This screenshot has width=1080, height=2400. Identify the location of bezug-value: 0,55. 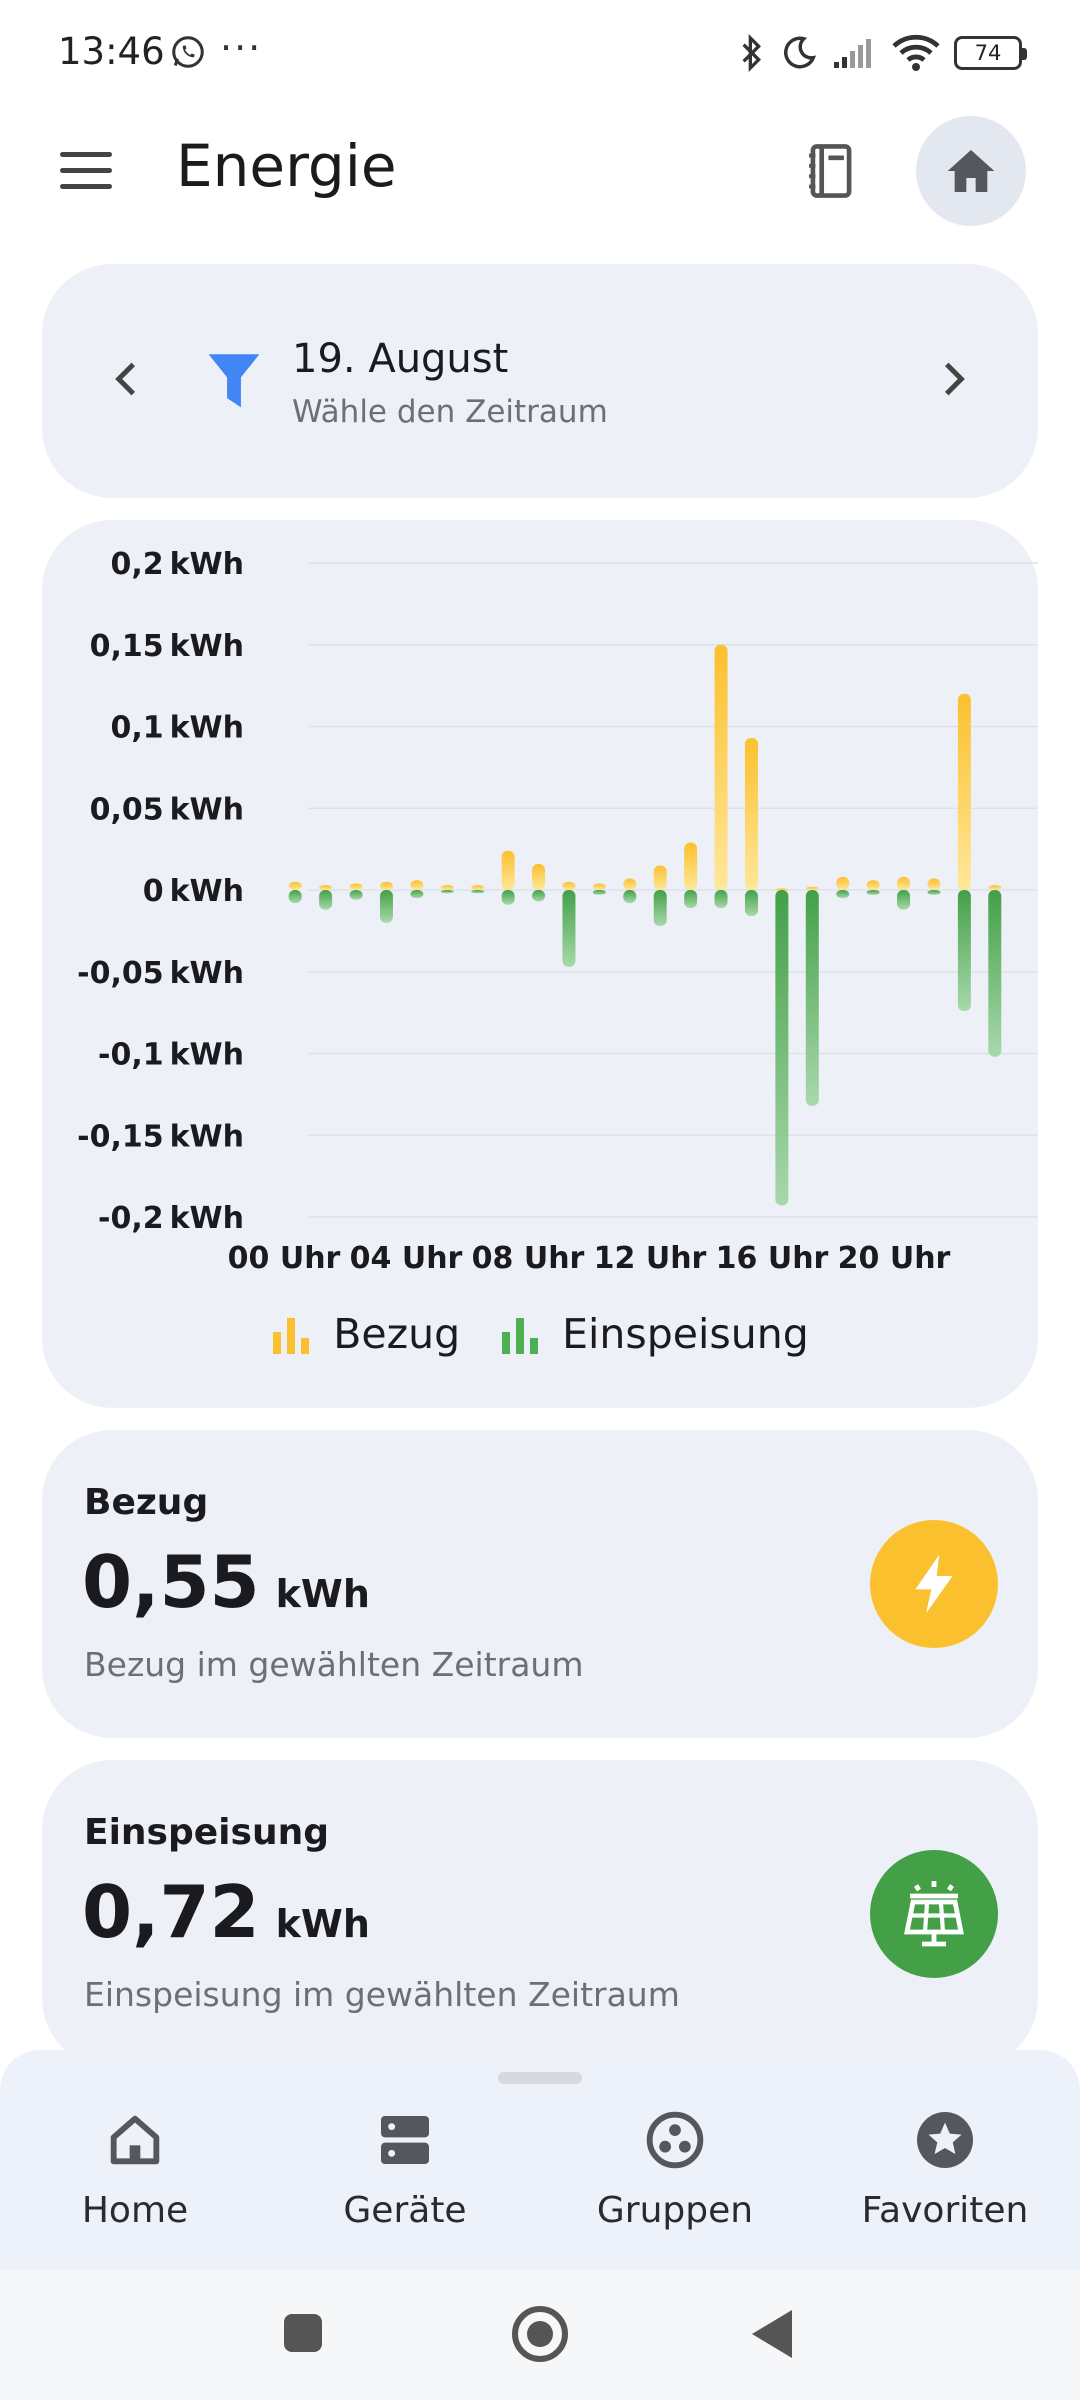
(171, 1582).